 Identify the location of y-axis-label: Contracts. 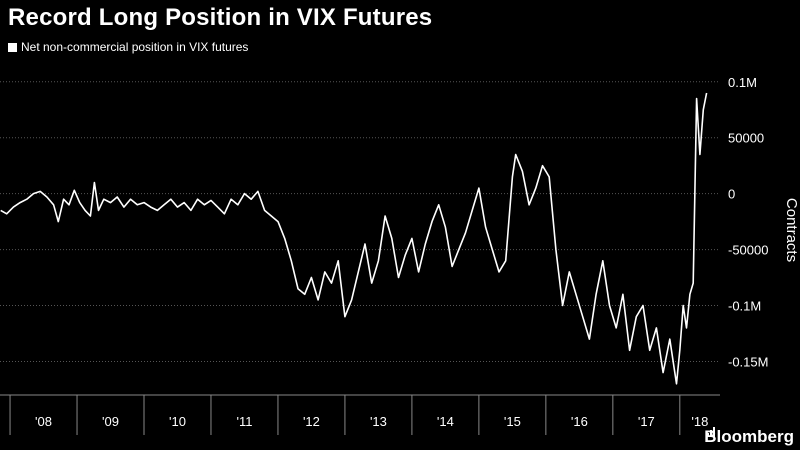
(791, 230).